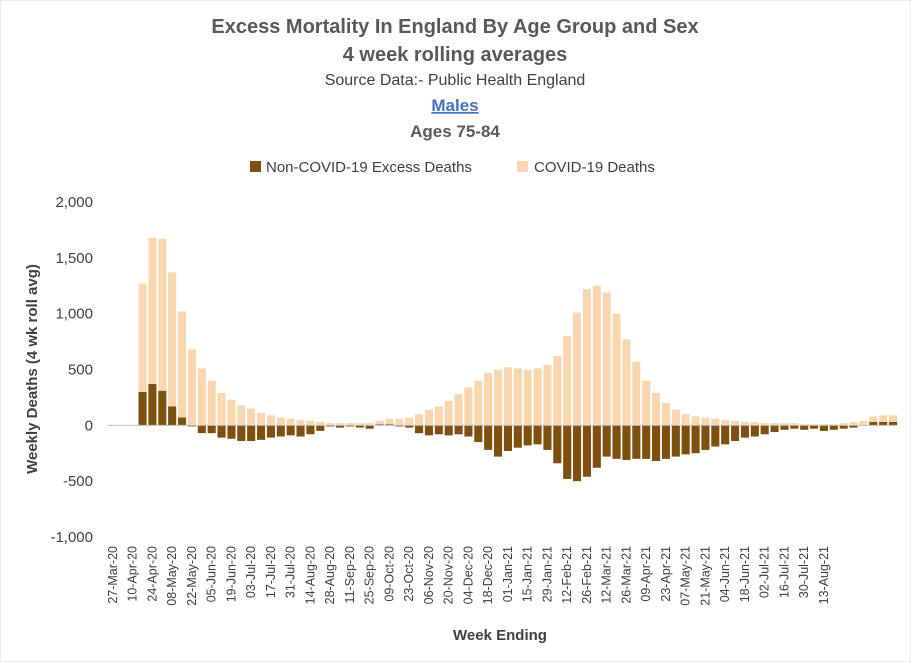 This screenshot has width=911, height=662. I want to click on y-tick-label: 1,000, so click(74, 314).